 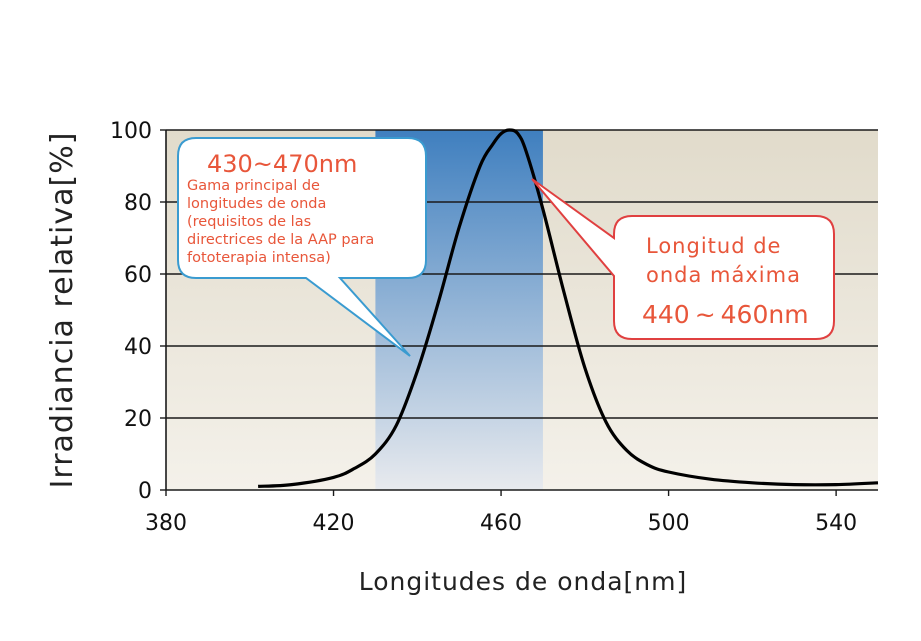 What do you see at coordinates (249, 222) in the screenshot?
I see `band-callout-line: (requisitos de las` at bounding box center [249, 222].